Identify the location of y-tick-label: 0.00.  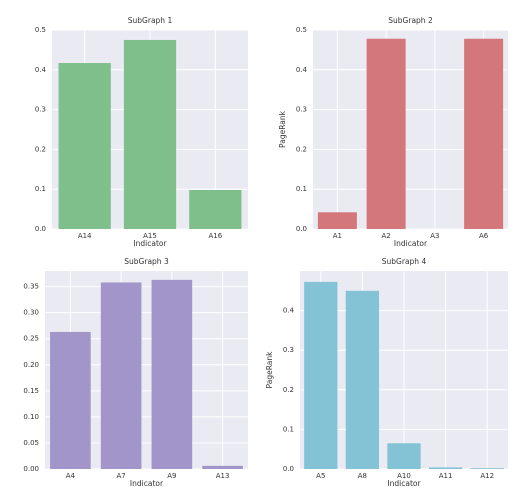
(31, 469).